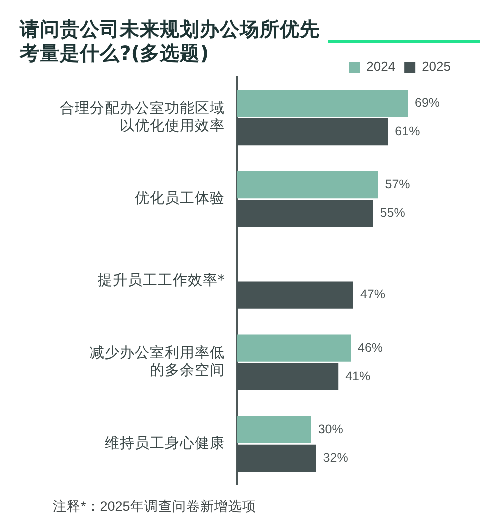 The width and height of the screenshot is (500, 519). Describe the element at coordinates (397, 185) in the screenshot. I see `data-label: 57%` at that location.